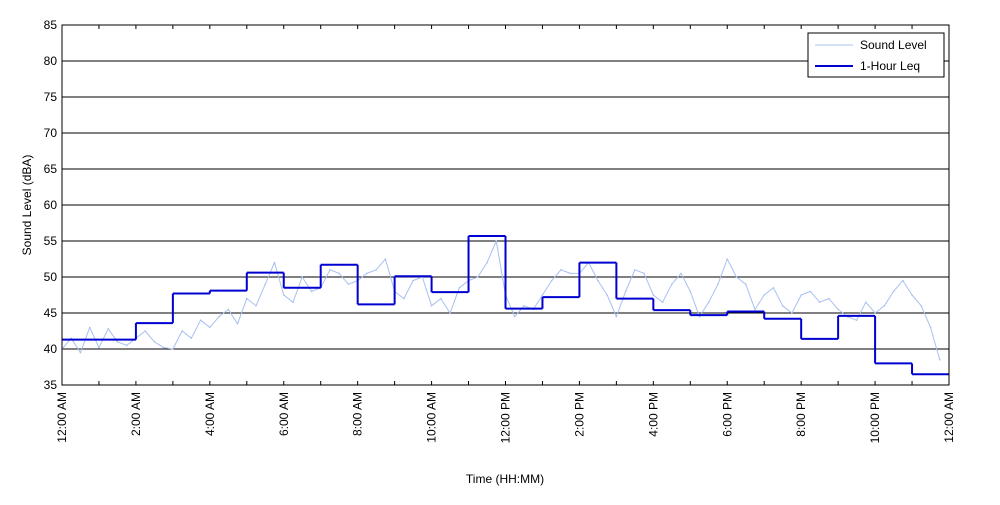 The image size is (1000, 505). I want to click on y-tick-label: 75, so click(51, 97).